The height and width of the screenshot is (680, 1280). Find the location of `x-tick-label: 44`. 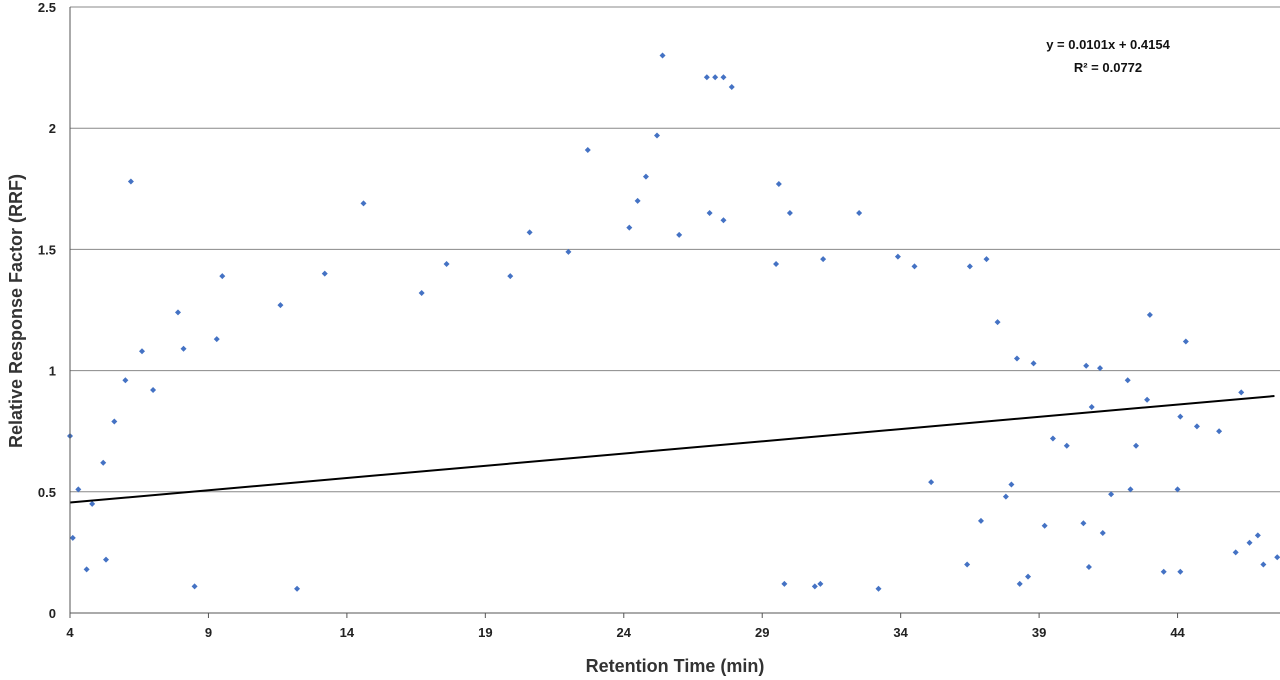

x-tick-label: 44 is located at coordinates (1177, 632).